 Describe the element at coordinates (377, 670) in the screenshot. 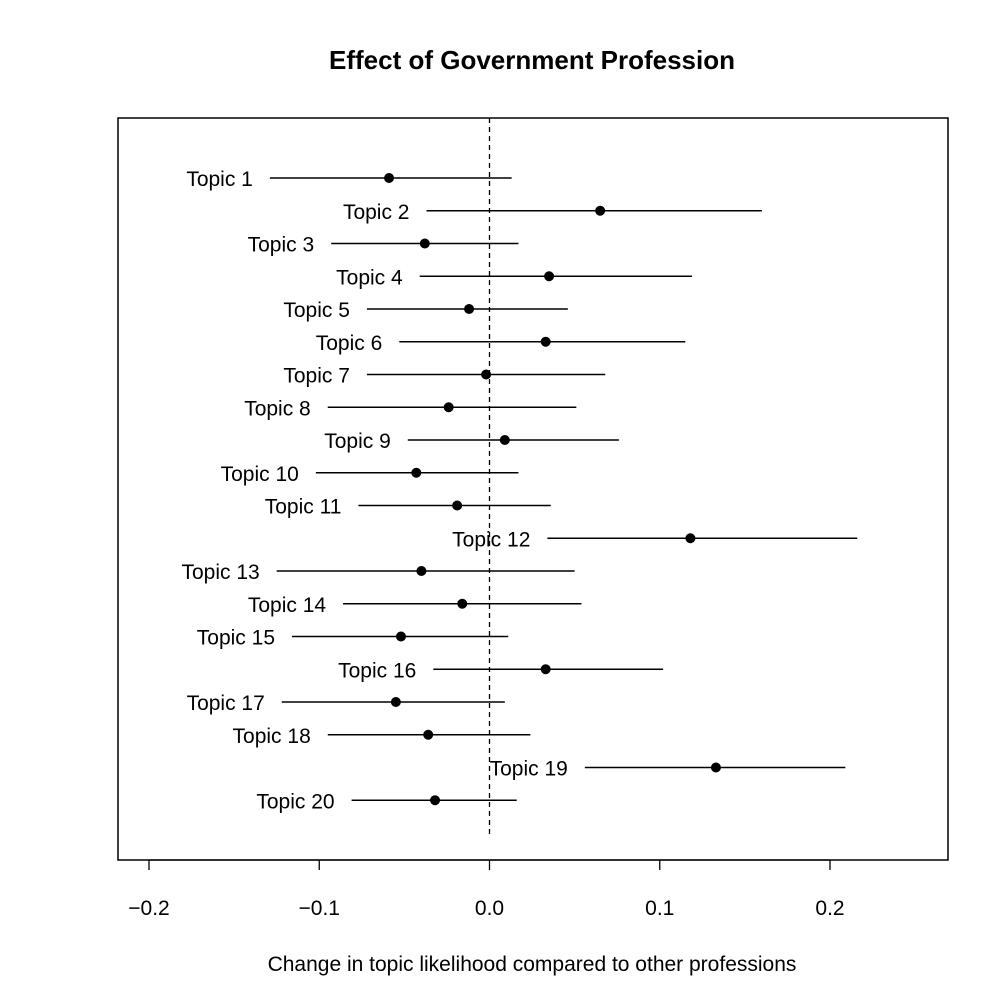

I see `topic-label: Topic 16` at that location.